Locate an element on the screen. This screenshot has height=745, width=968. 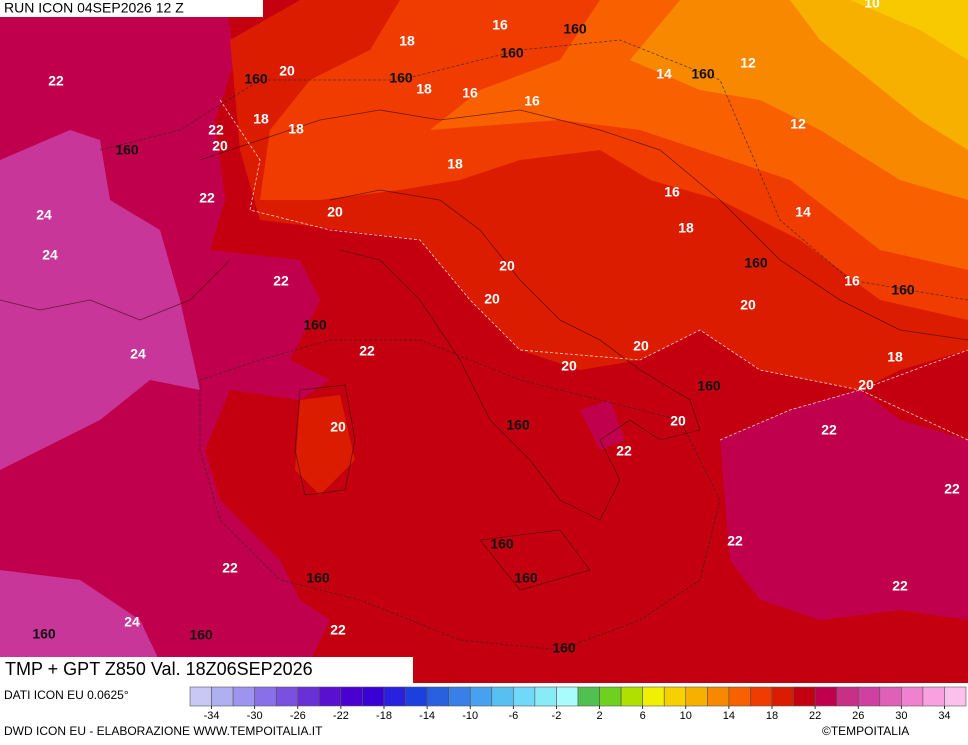
tick-label: 18 is located at coordinates (772, 716).